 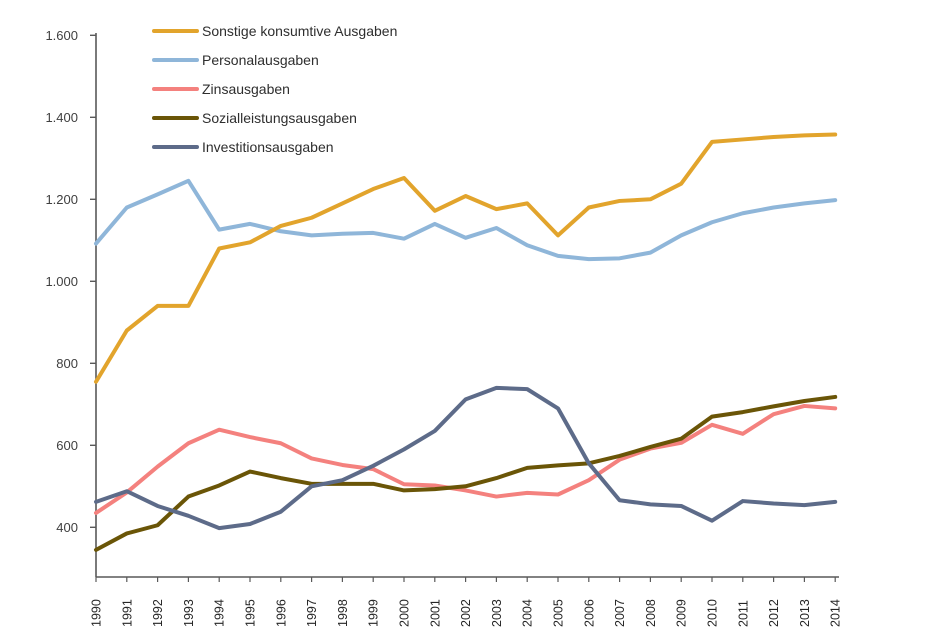 I want to click on y-tick-label: 1.000, so click(x=61, y=281).